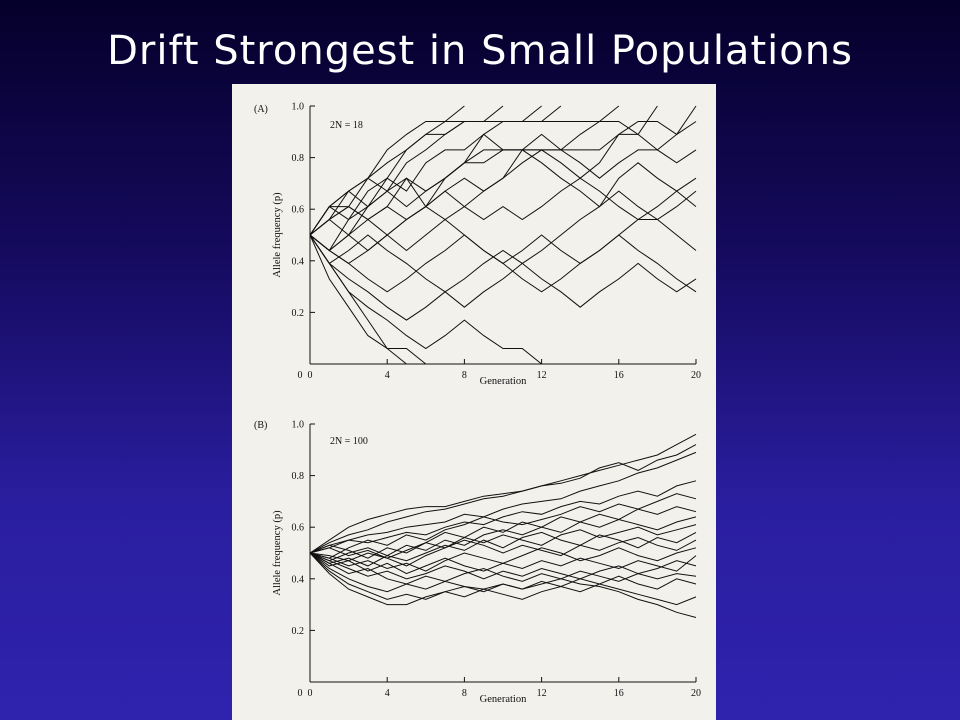 The height and width of the screenshot is (720, 960). I want to click on panel-a-y-tick-label: 0.4, so click(298, 261).